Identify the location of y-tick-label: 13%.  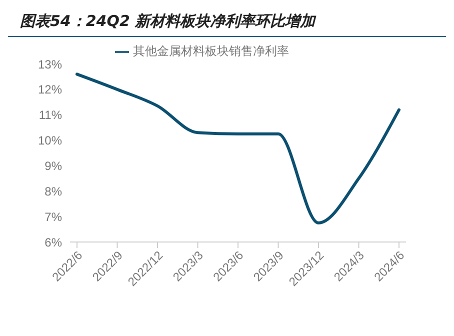
(50, 64).